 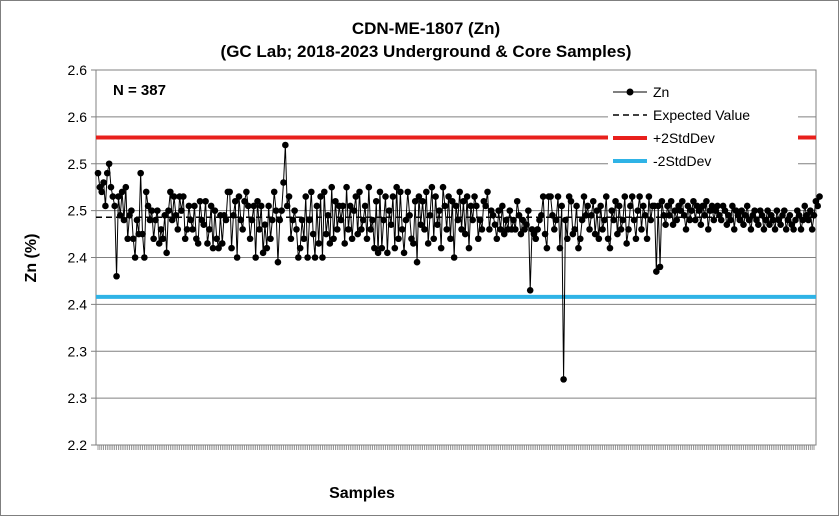 What do you see at coordinates (661, 92) in the screenshot?
I see `legend-label: Zn` at bounding box center [661, 92].